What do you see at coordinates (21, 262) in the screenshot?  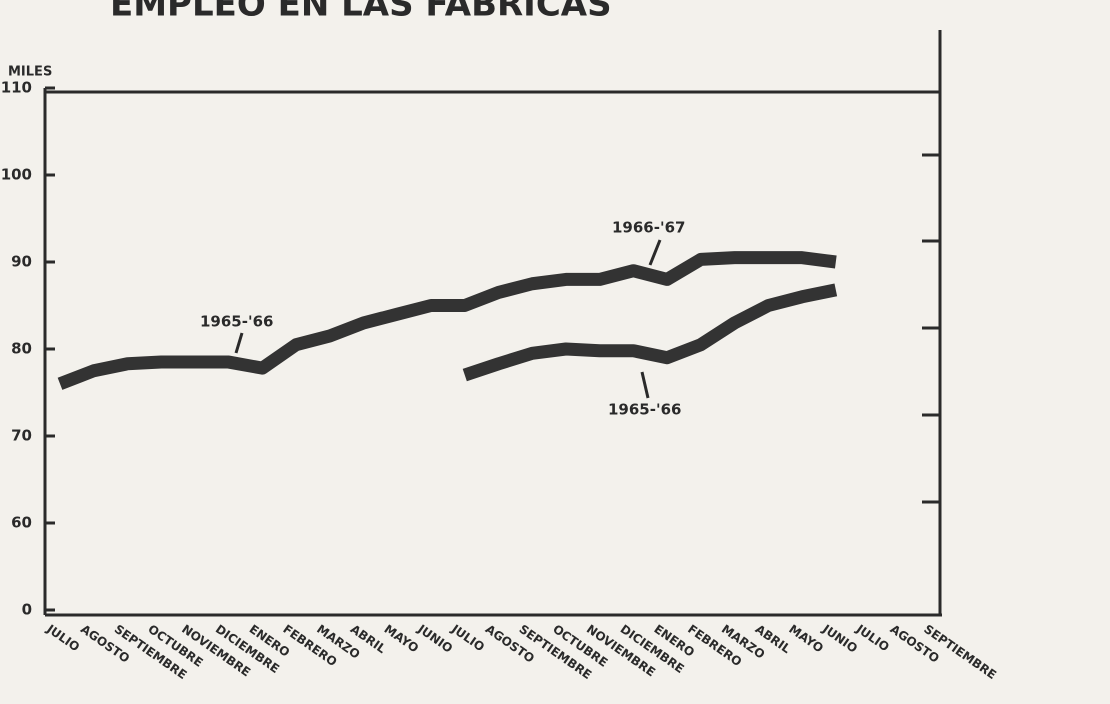 I see `y-tick-label: 90` at bounding box center [21, 262].